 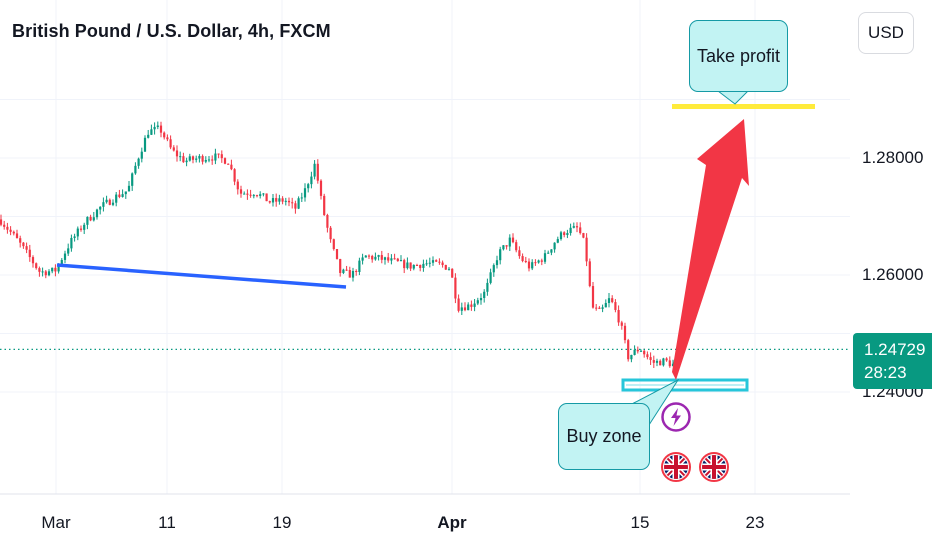 What do you see at coordinates (676, 417) in the screenshot?
I see `lightning-icon` at bounding box center [676, 417].